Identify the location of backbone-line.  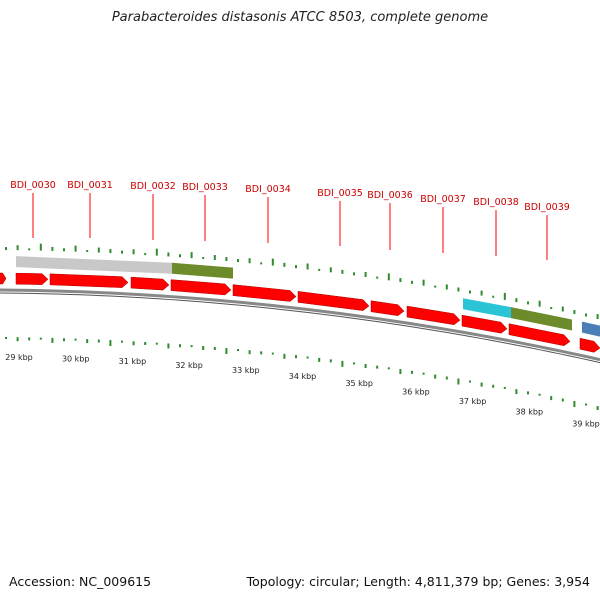
(300, 325).